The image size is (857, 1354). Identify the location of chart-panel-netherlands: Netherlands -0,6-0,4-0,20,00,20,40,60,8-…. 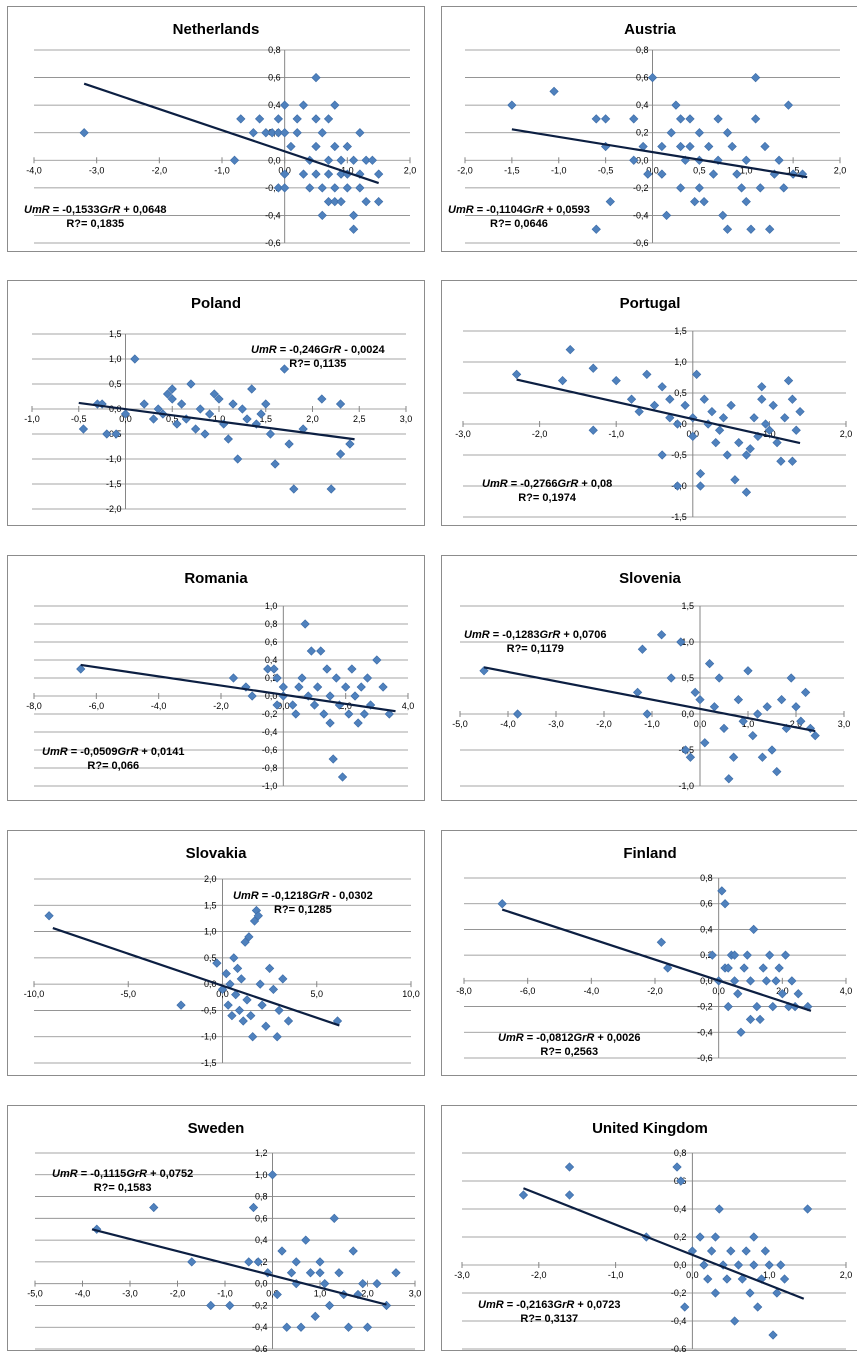
(216, 129).